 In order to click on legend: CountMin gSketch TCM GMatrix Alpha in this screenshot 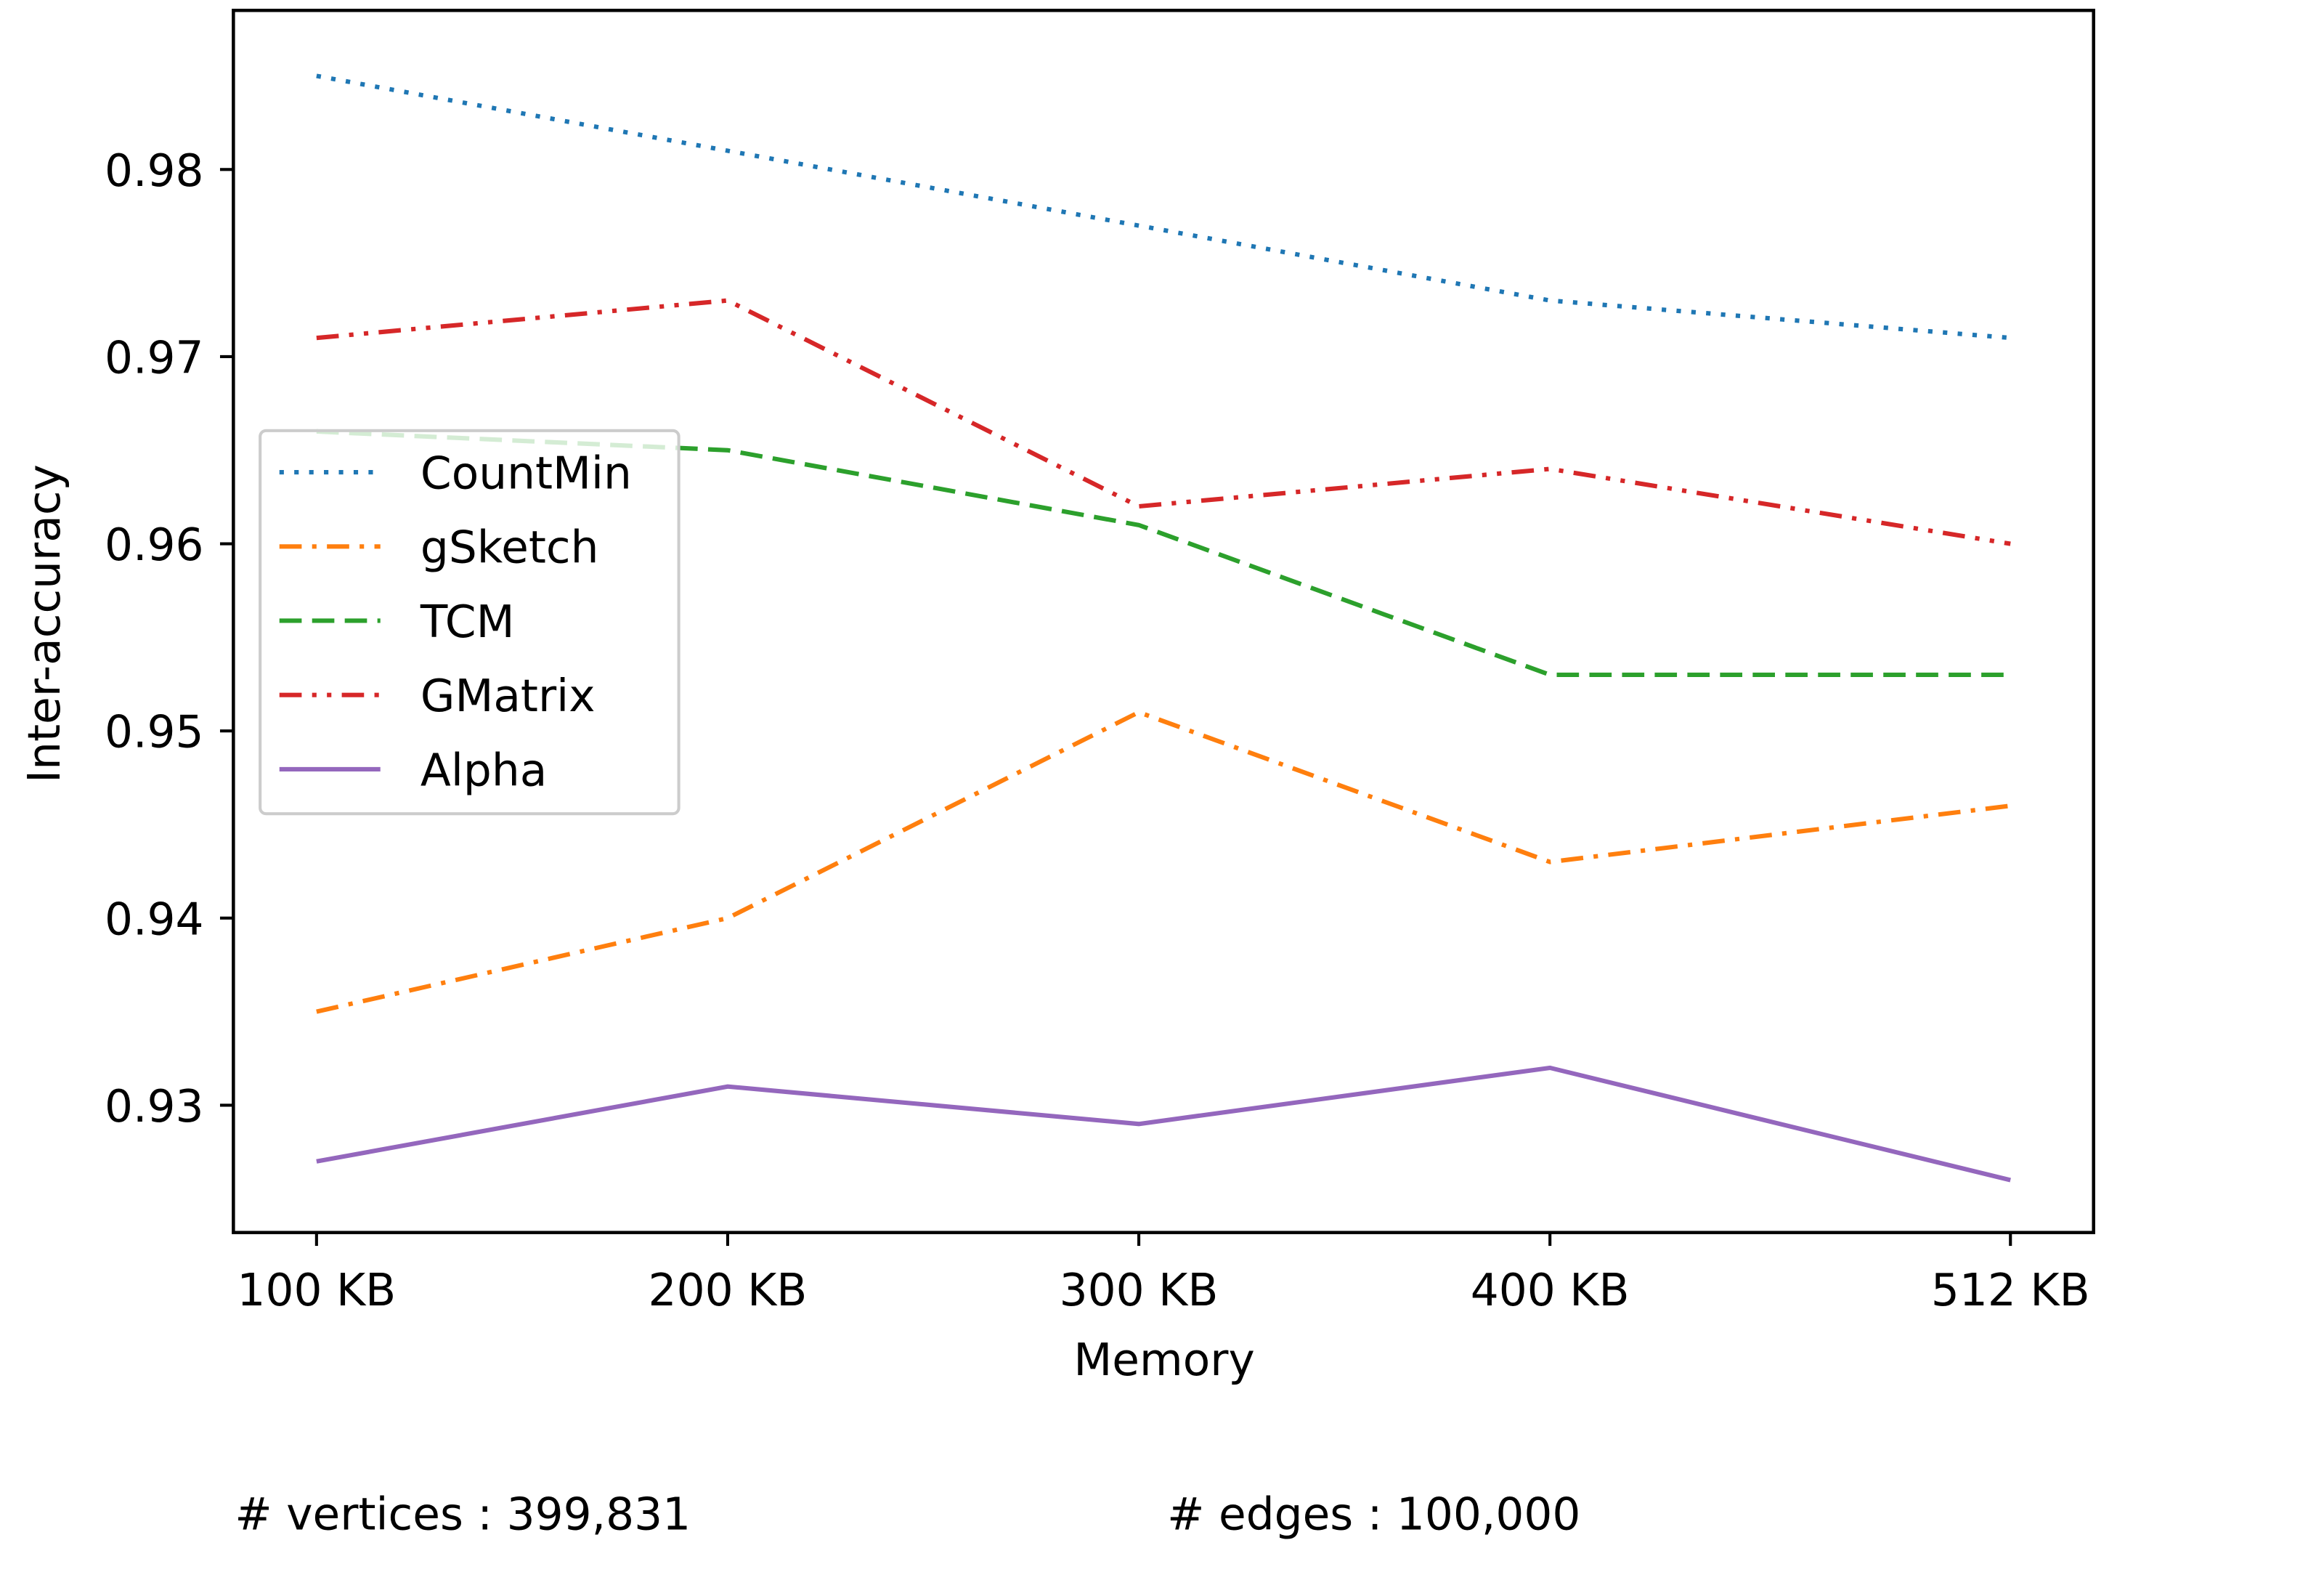, I will do `click(469, 623)`.